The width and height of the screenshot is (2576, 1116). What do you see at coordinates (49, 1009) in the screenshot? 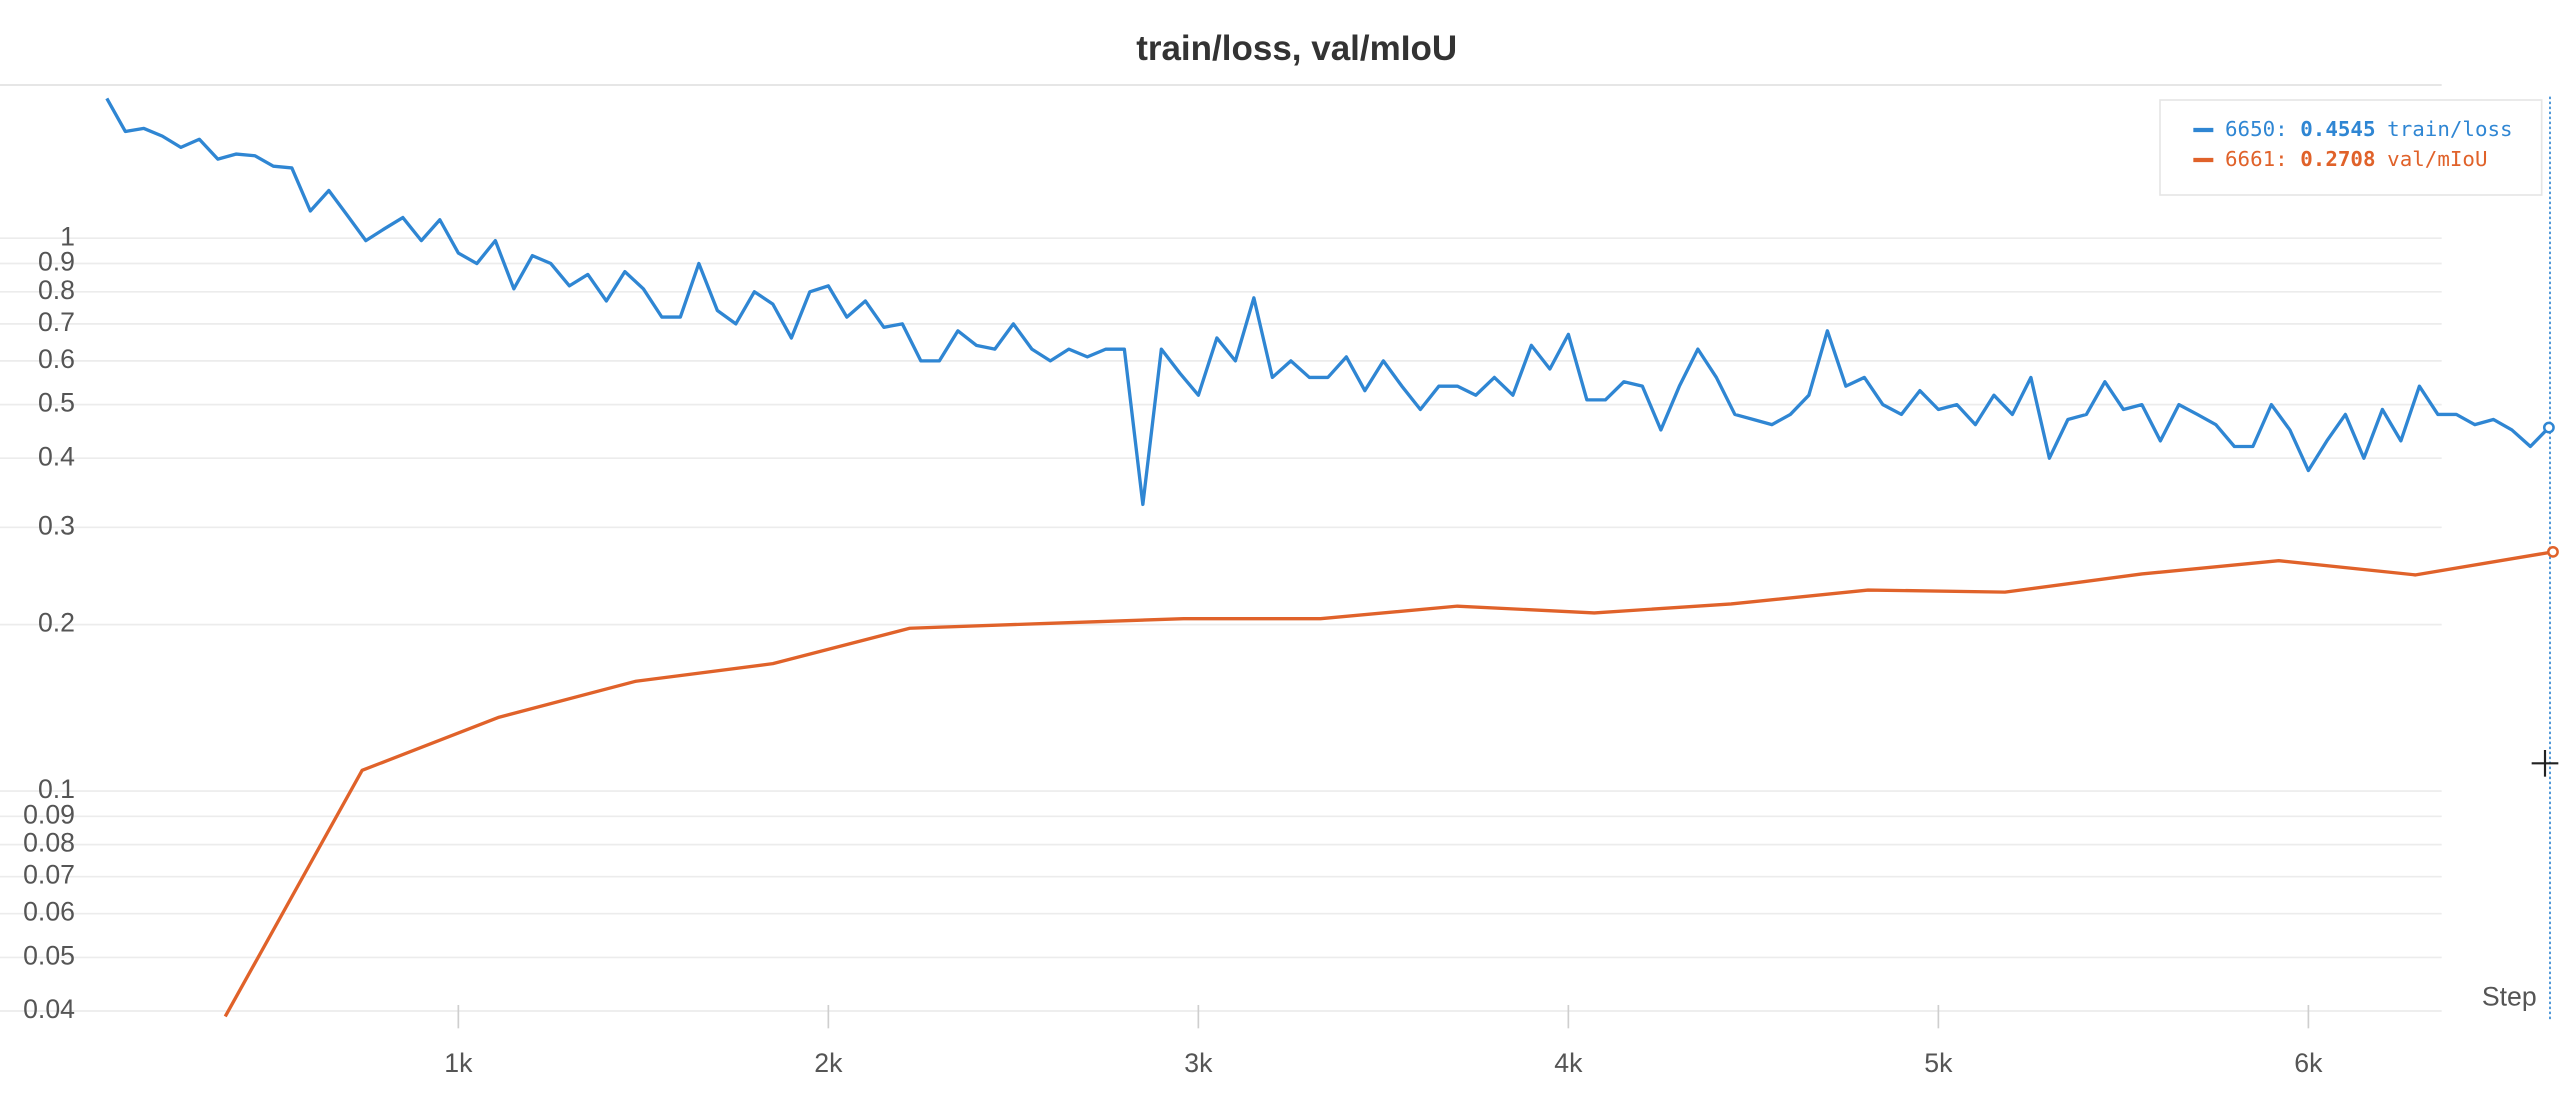
I see `y-tick-label: 0.04` at bounding box center [49, 1009].